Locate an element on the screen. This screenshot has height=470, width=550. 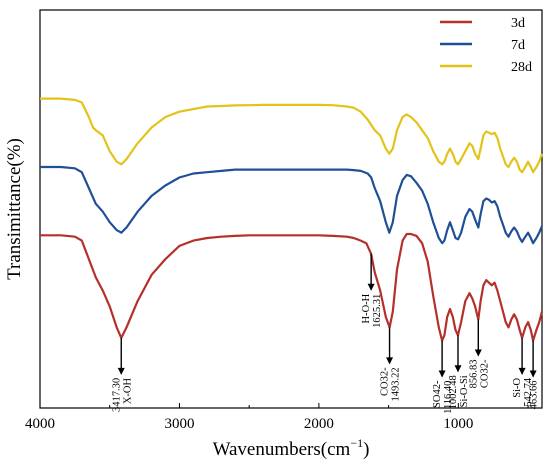
legend-label-28d: 28d is located at coordinates (521, 67).